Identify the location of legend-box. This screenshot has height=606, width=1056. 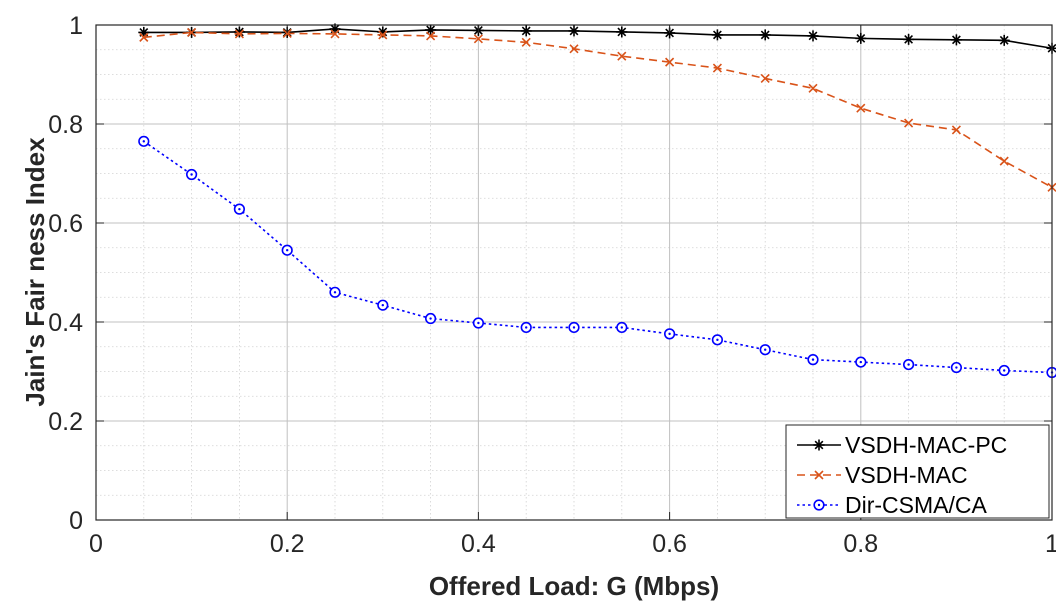
(917, 471).